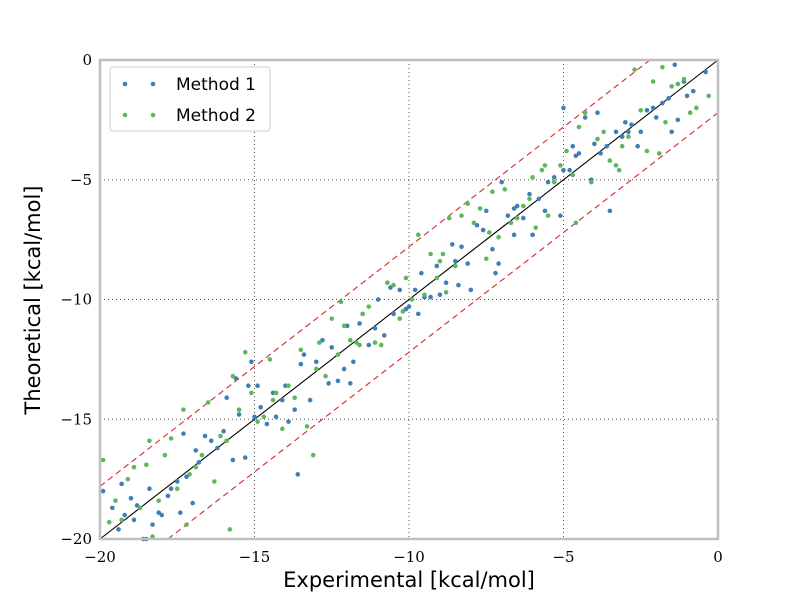 This screenshot has width=800, height=600. I want to click on y-axis-label: Theoretical [kcal/mol], so click(33, 300).